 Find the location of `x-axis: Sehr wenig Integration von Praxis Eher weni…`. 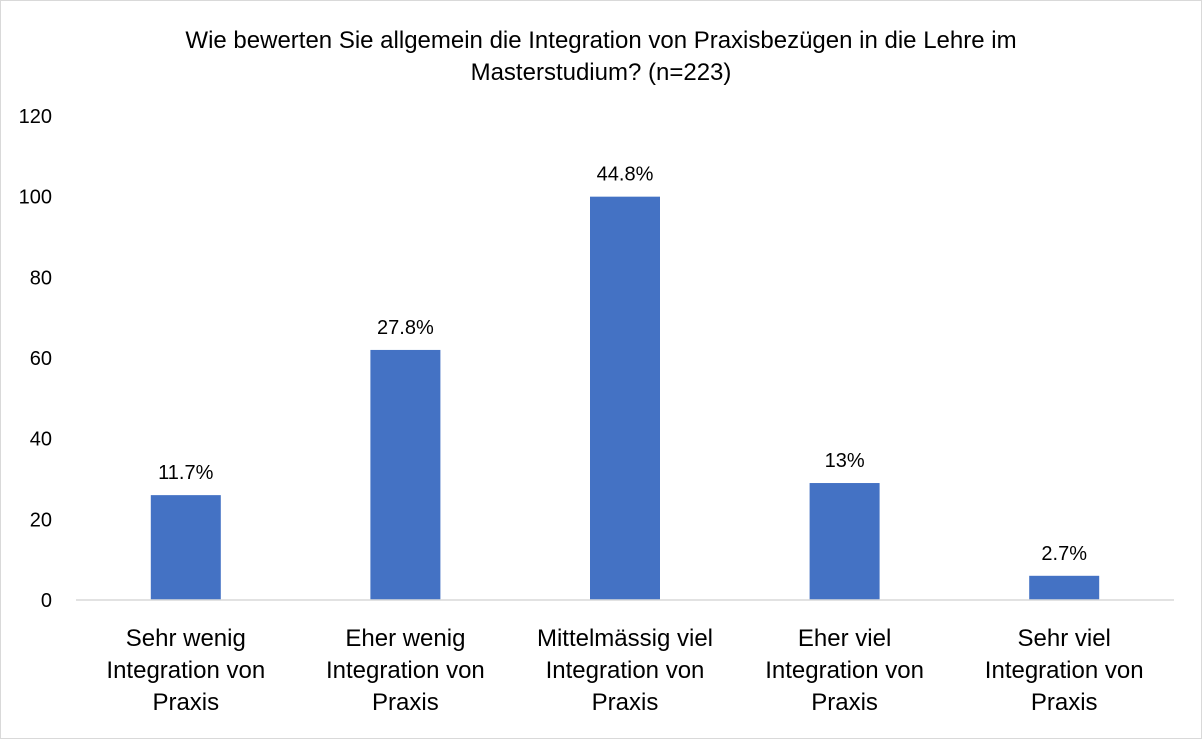

x-axis: Sehr wenig Integration von Praxis Eher weni… is located at coordinates (625, 657).